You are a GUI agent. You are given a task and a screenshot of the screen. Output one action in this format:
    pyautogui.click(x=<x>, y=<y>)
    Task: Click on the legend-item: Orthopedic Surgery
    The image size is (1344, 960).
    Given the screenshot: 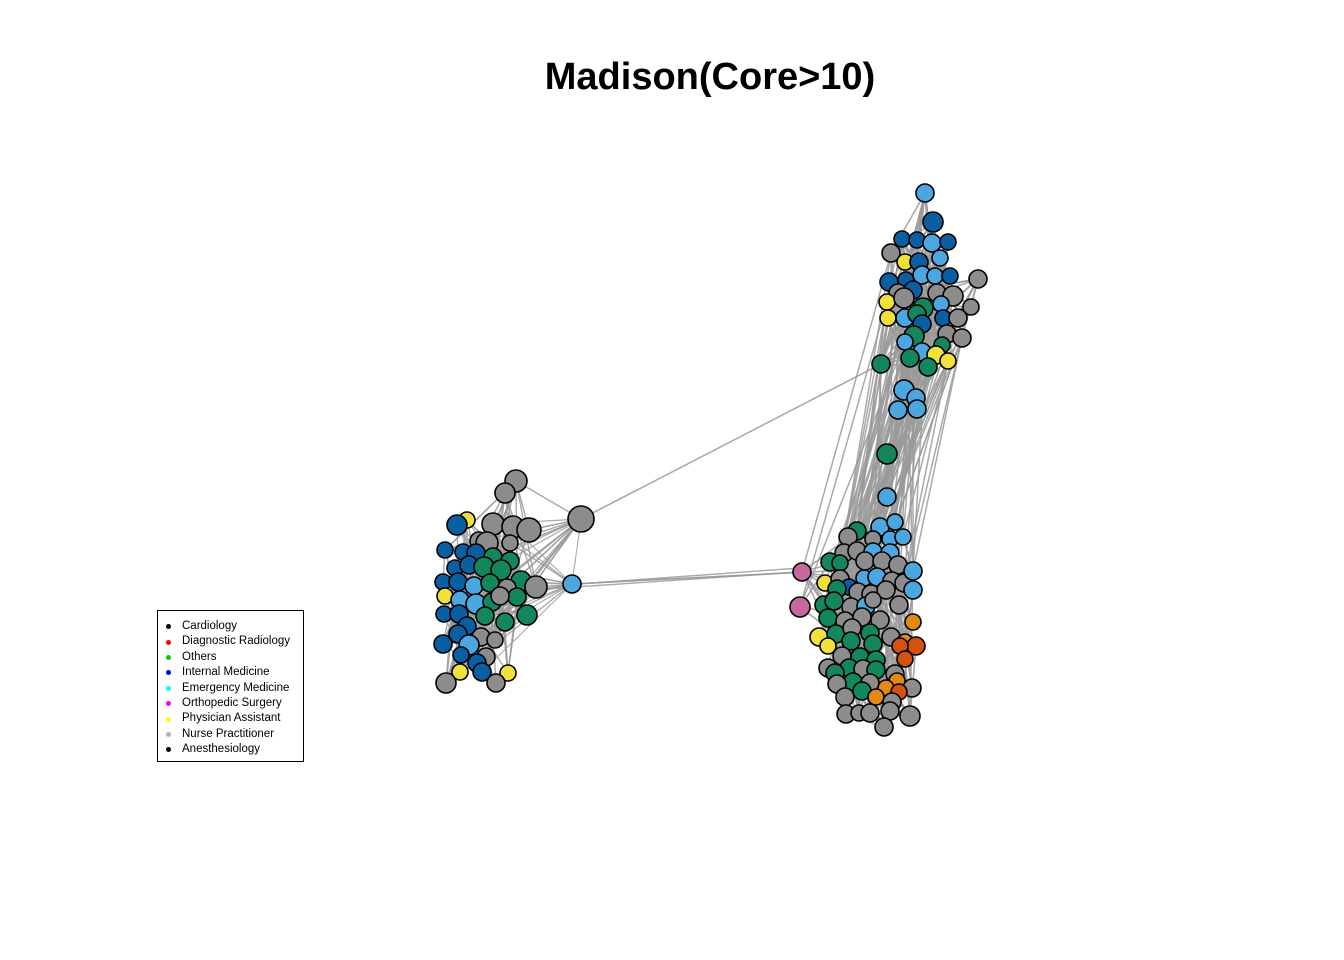 What is the action you would take?
    pyautogui.click(x=233, y=703)
    